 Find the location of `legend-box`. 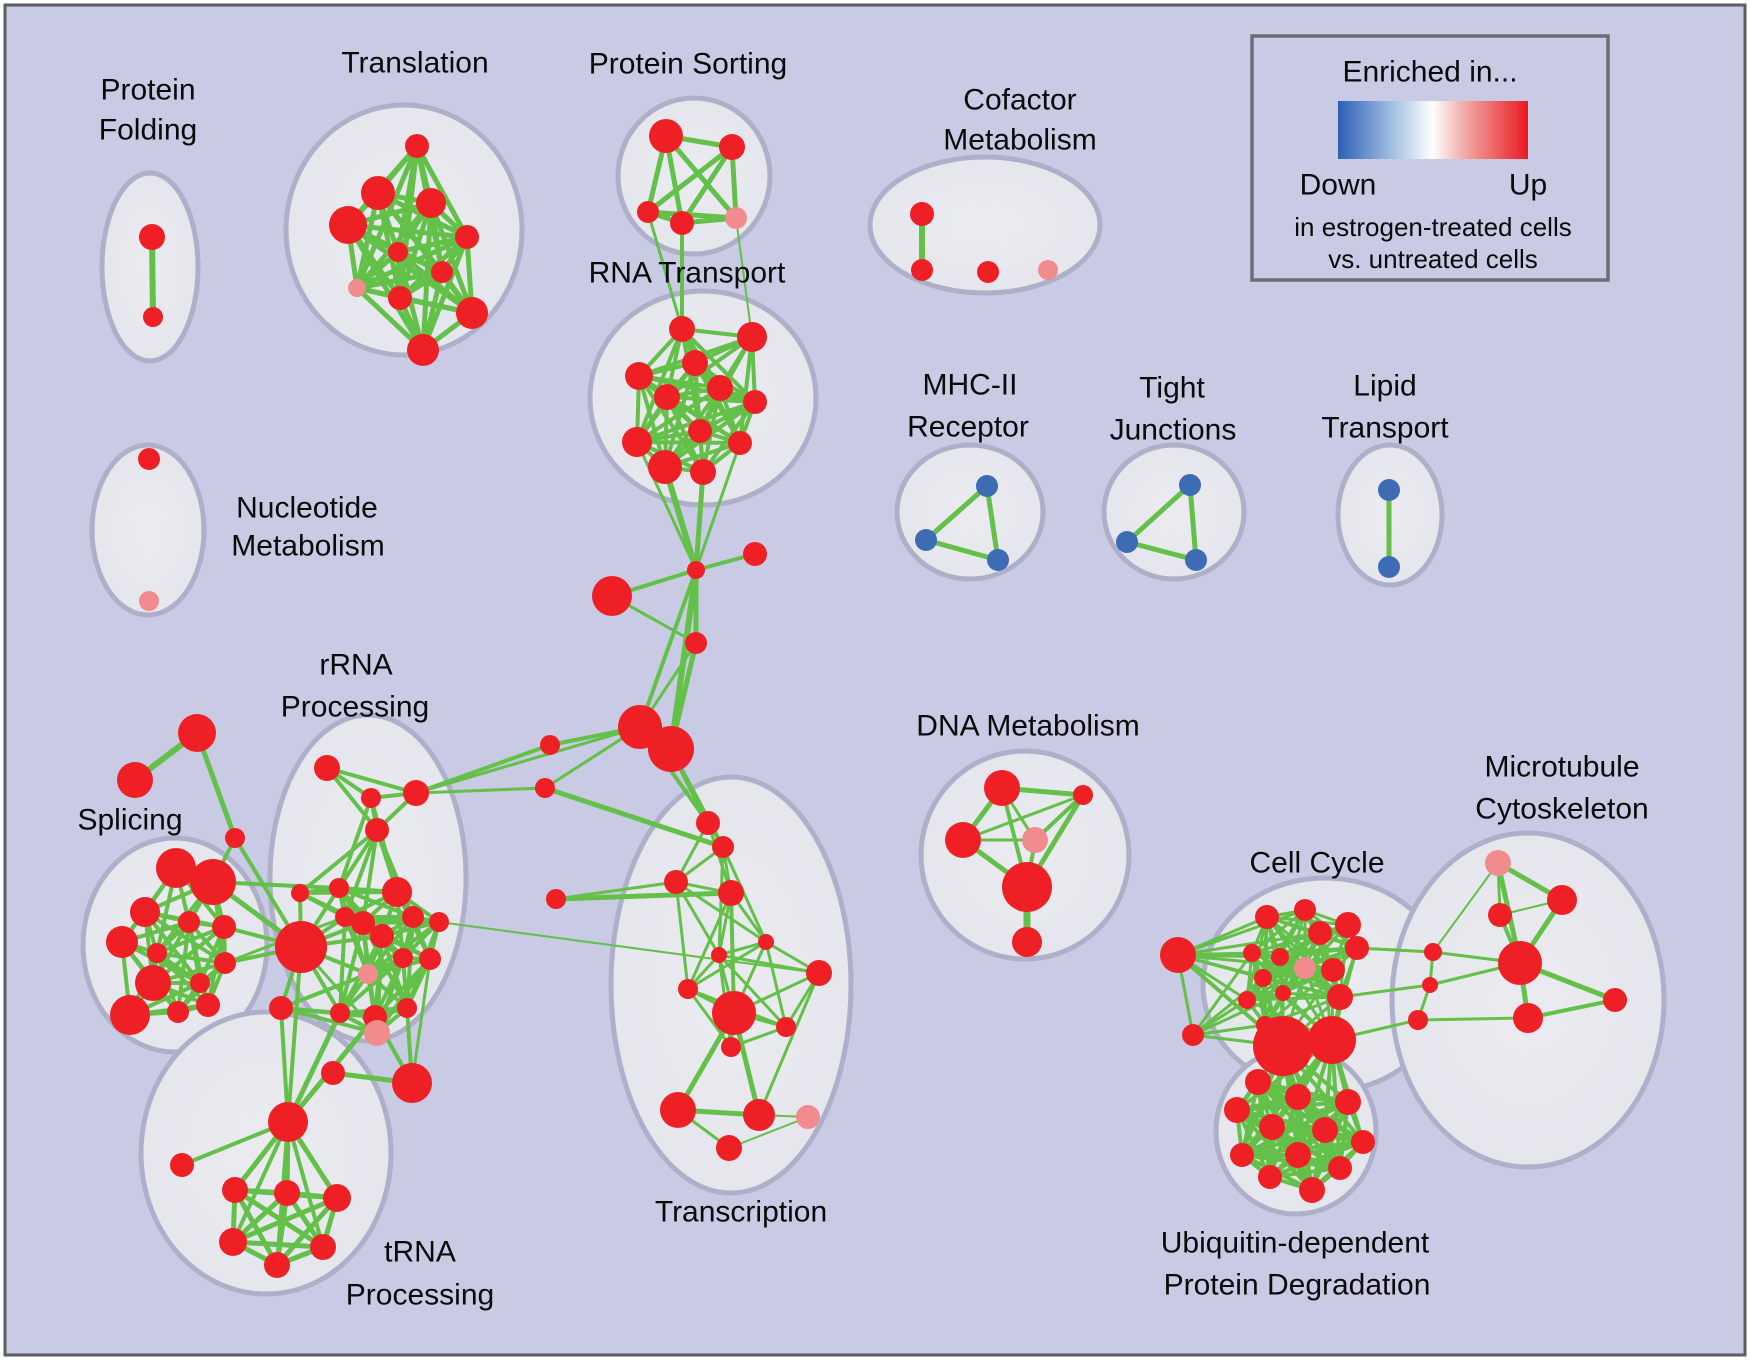

legend-box is located at coordinates (1430, 158).